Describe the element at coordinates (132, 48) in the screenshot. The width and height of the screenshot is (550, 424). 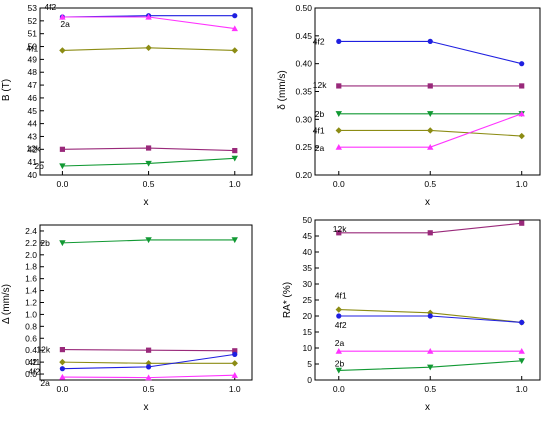
I see `series-4f1: 4f1` at that location.